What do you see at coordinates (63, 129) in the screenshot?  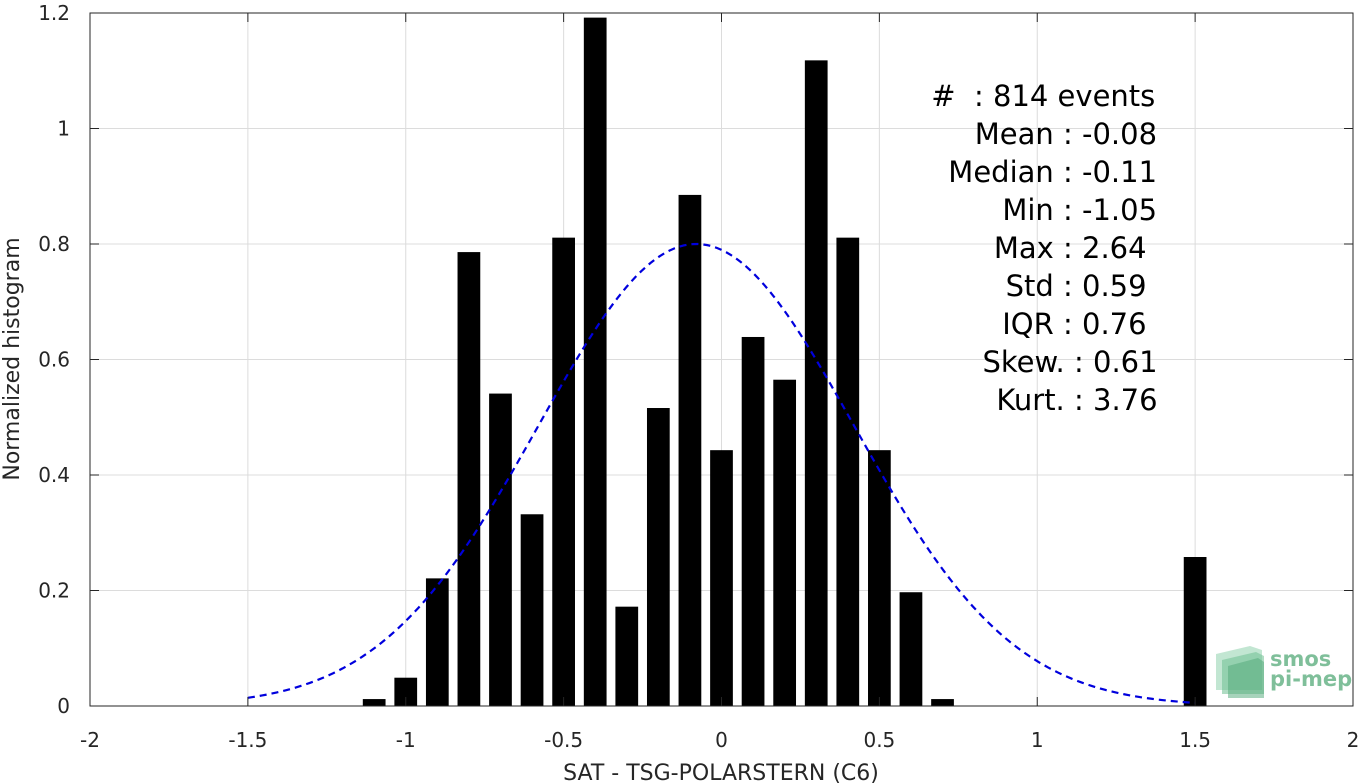 I see `y-tick-label: 1` at bounding box center [63, 129].